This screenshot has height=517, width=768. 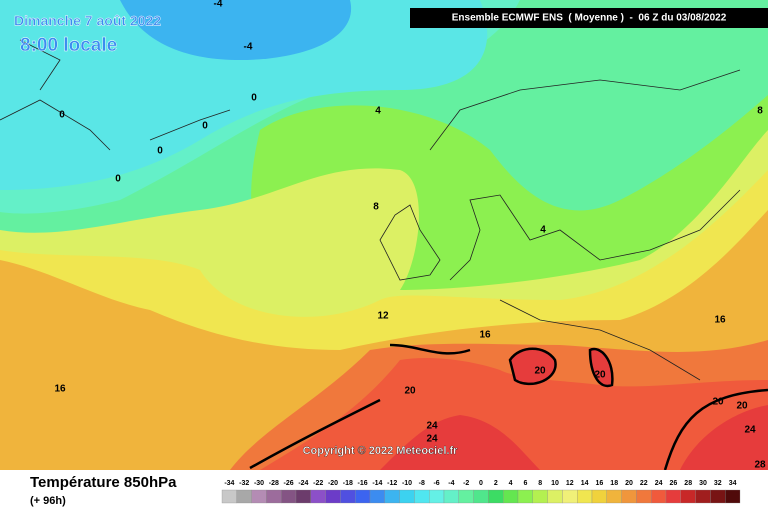 I want to click on contour-label: 12, so click(x=383, y=316).